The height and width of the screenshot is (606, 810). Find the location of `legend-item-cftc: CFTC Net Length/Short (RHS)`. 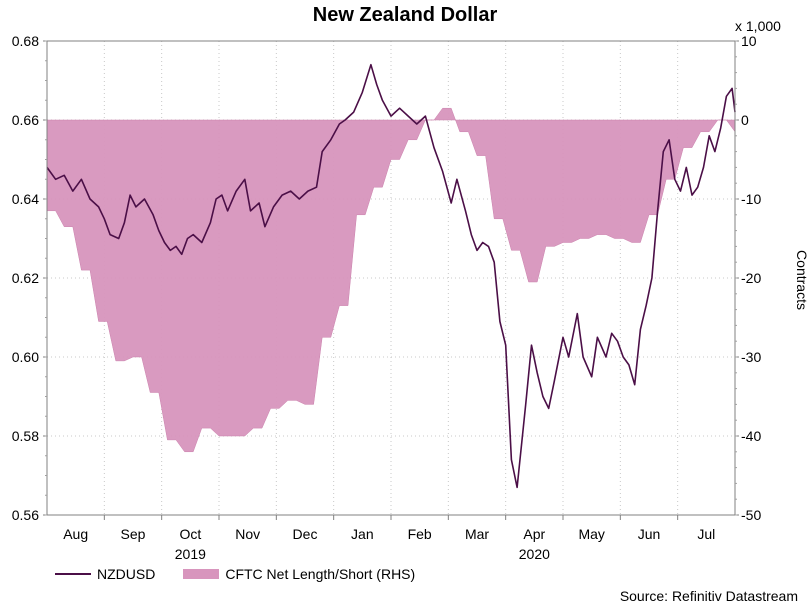

legend-item-cftc: CFTC Net Length/Short (RHS) is located at coordinates (299, 574).